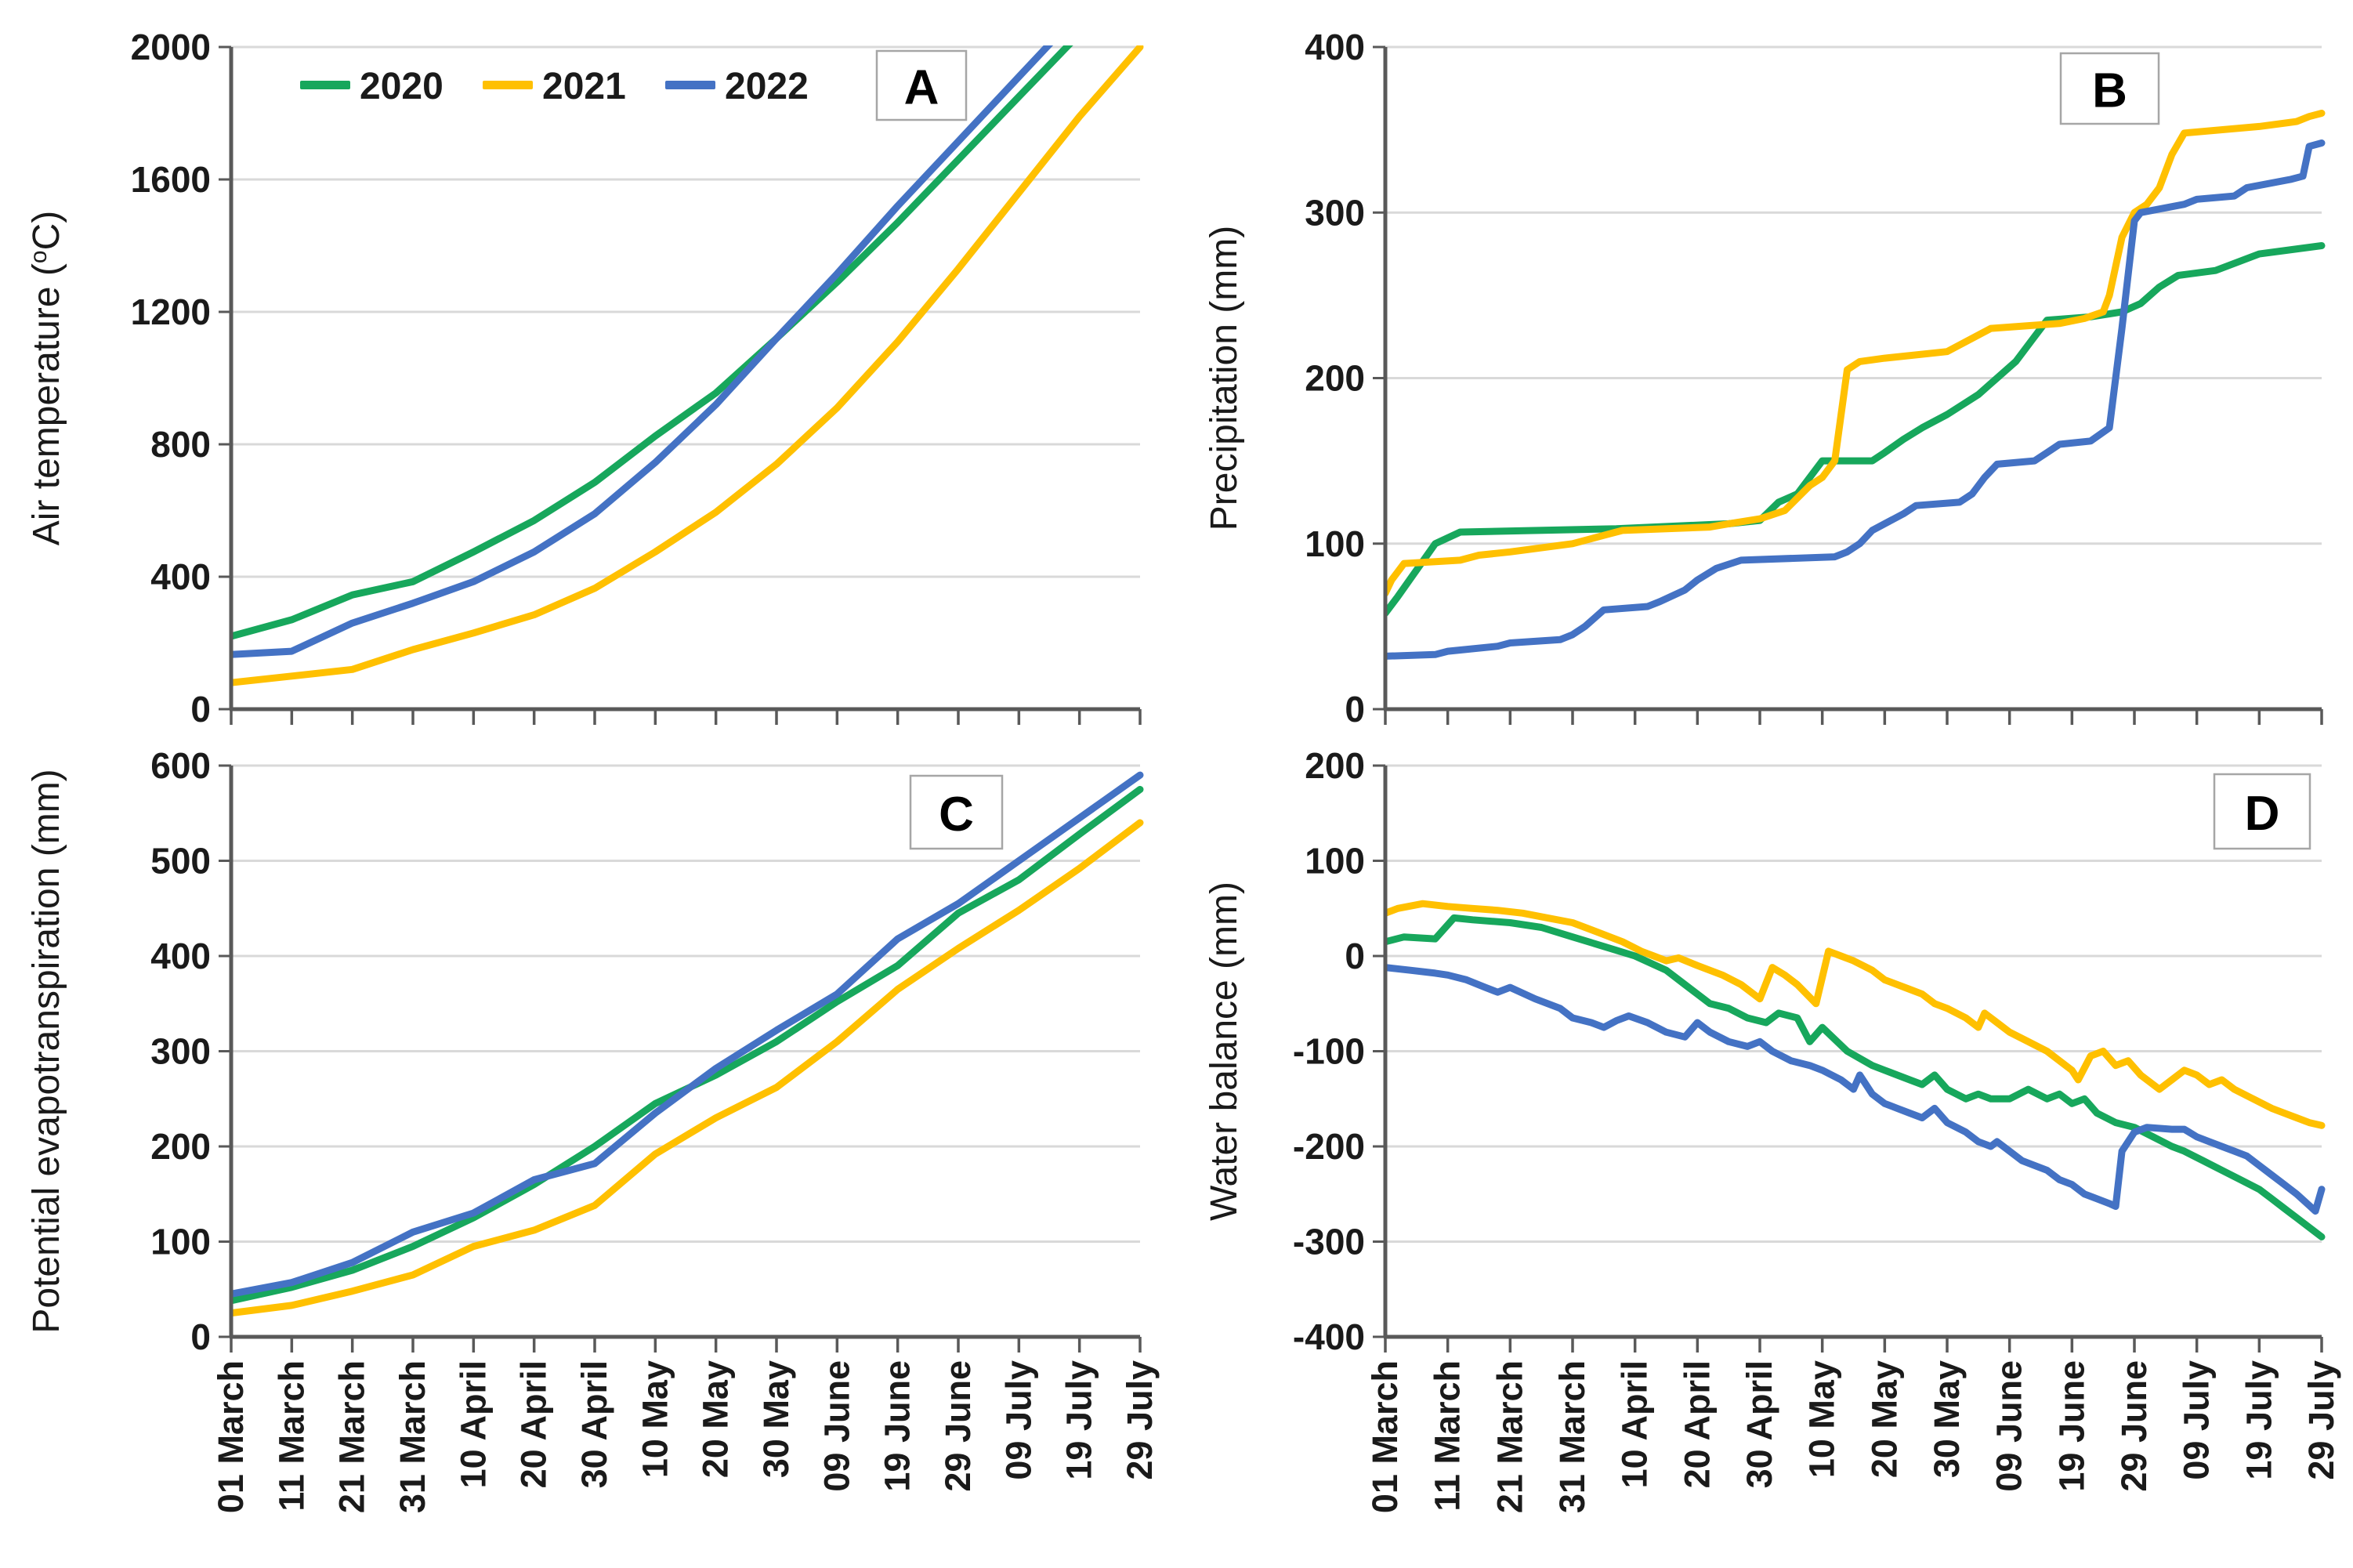 Image resolution: width=2353 pixels, height=1568 pixels. Describe the element at coordinates (767, 86) in the screenshot. I see `legend-label: 2022` at that location.